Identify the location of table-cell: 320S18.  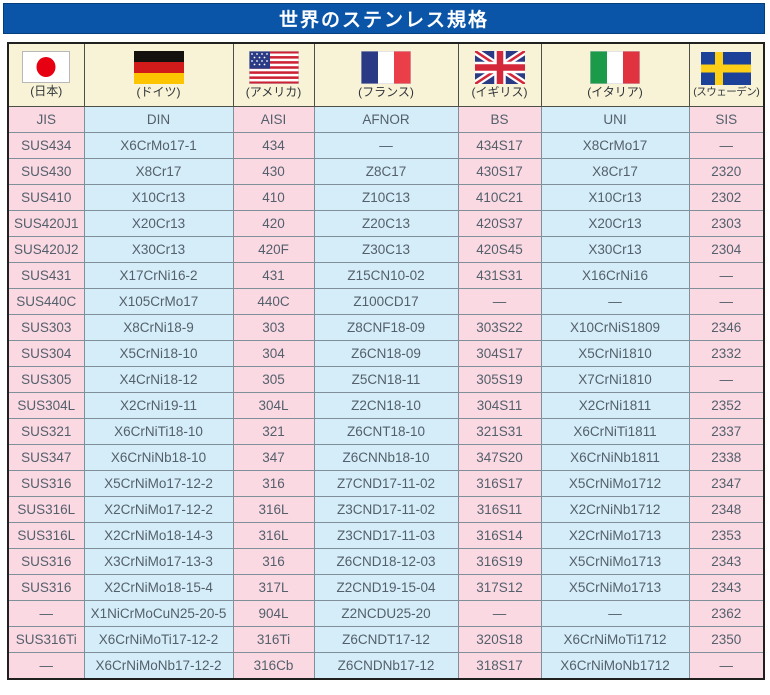
(499, 639).